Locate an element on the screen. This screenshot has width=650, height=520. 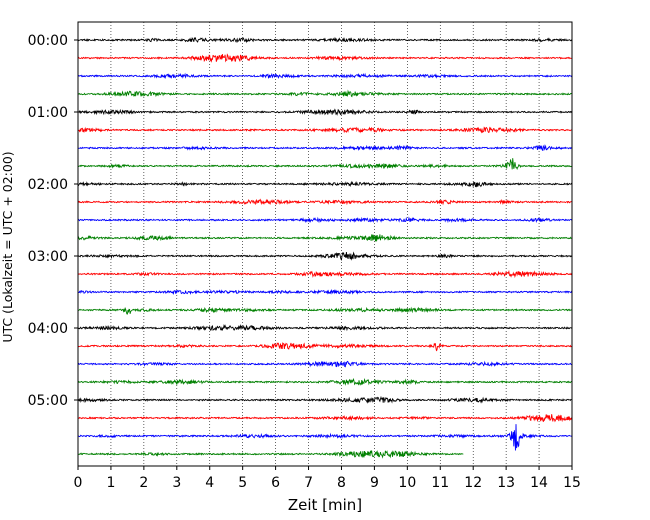
x-axis-ticks: 0 1 2 3 4 5 6 7 8 9 10 11 12 13 14 15 is located at coordinates (327, 478).